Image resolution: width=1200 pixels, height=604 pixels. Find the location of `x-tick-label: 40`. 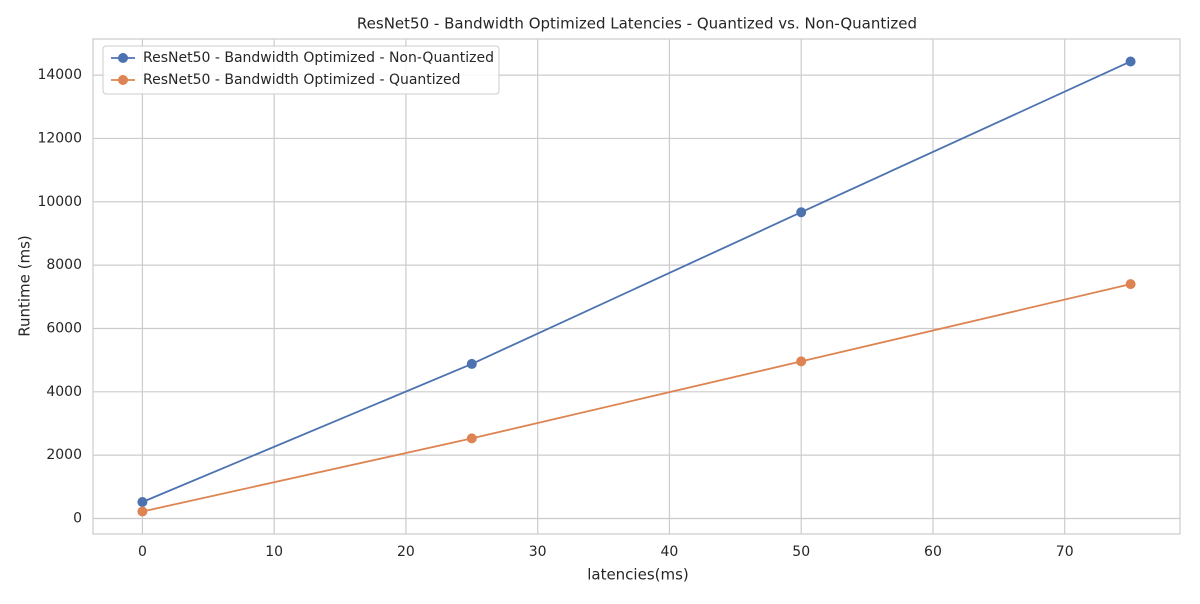

x-tick-label: 40 is located at coordinates (670, 552).